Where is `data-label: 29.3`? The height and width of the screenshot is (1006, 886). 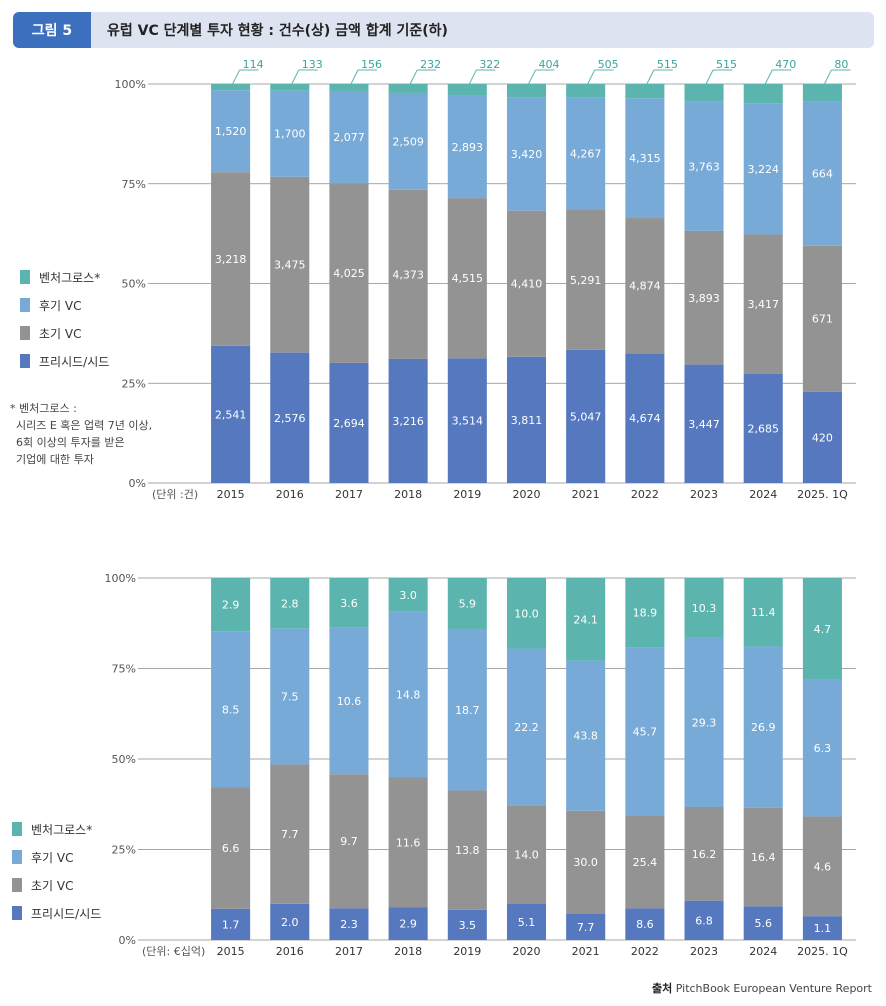 data-label: 29.3 is located at coordinates (704, 722).